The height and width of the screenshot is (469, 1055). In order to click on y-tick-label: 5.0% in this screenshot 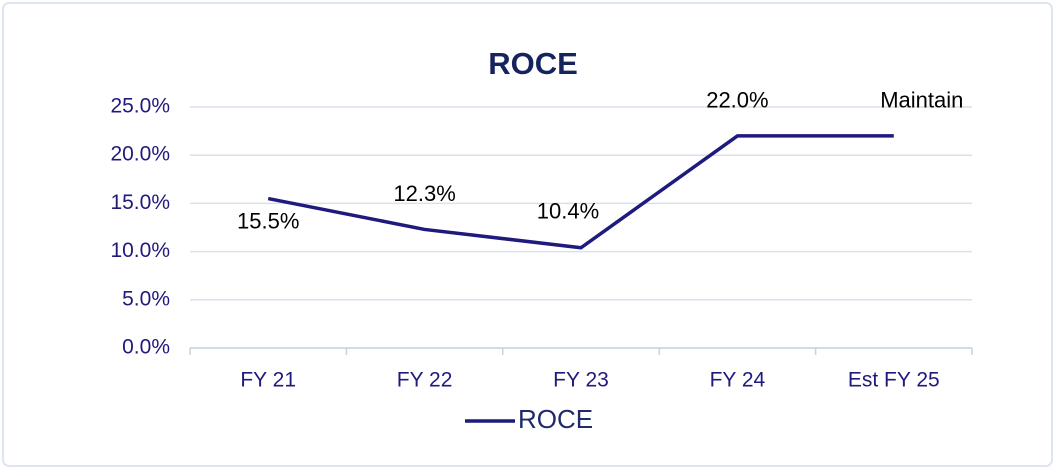, I will do `click(146, 298)`.